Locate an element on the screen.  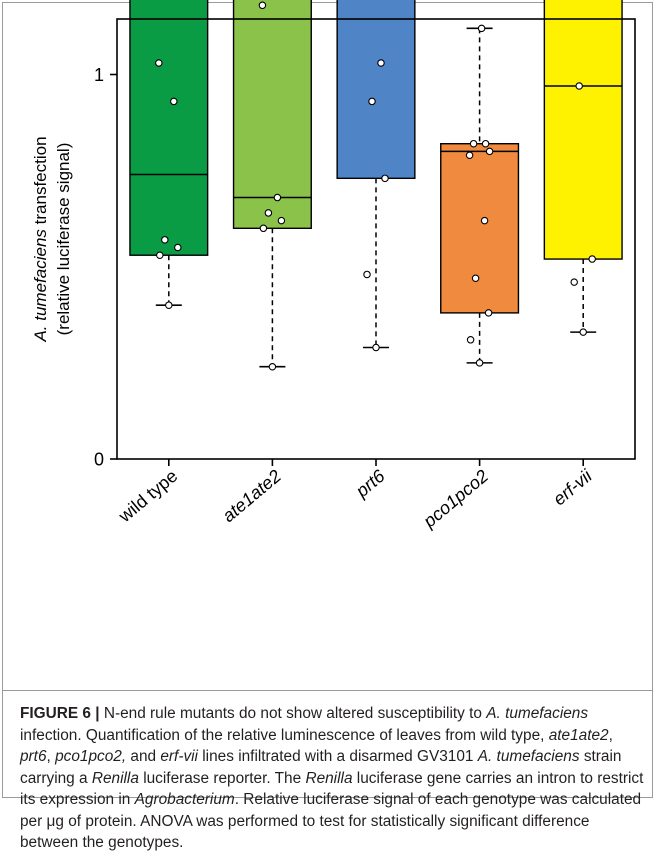
caption-segment: luciferase reporter. The is located at coordinates (222, 778).